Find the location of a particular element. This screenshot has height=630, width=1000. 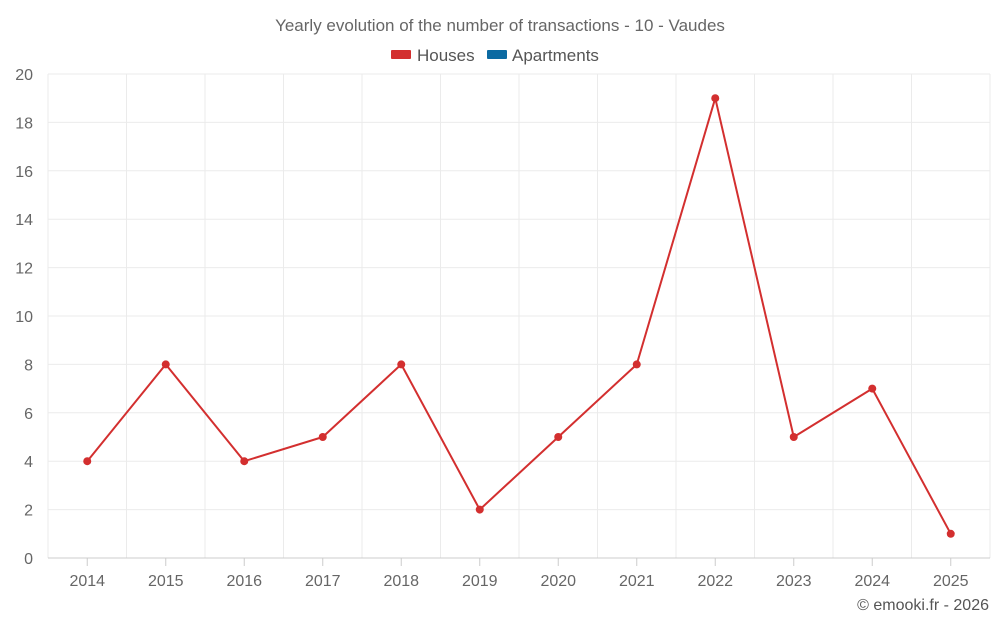

x-tick-label: 2025 is located at coordinates (951, 581).